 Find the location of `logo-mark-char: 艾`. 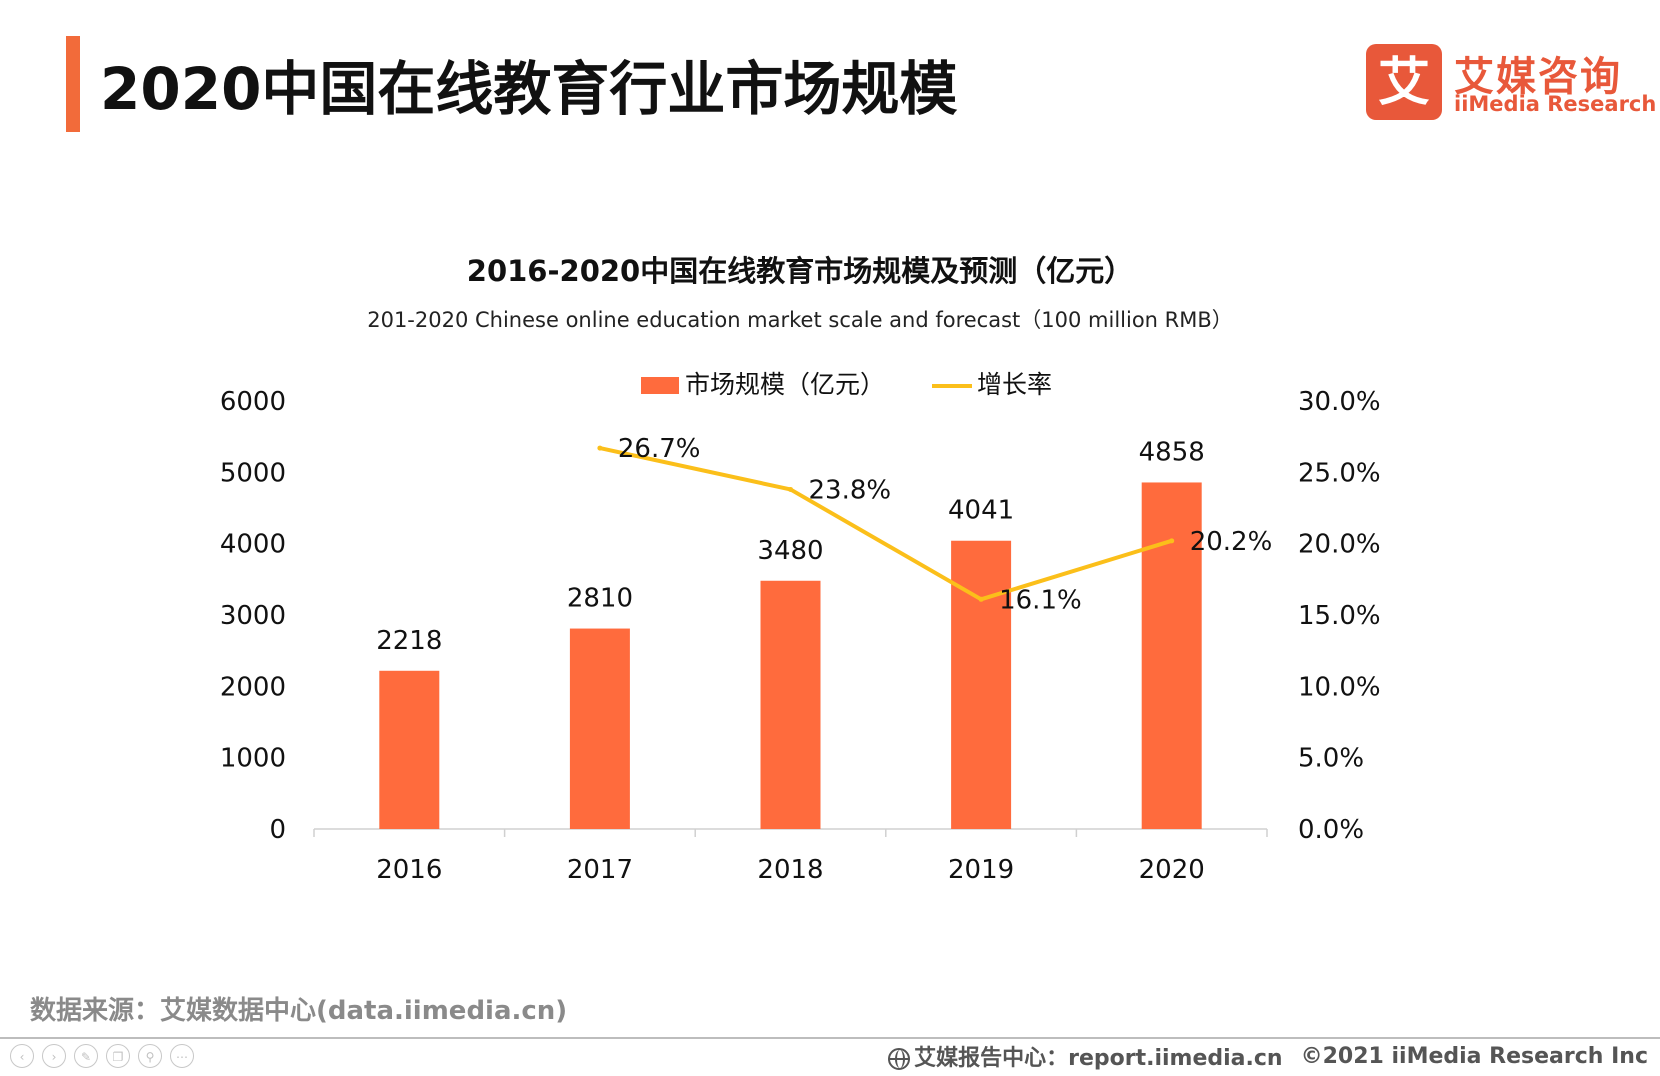

logo-mark-char: 艾 is located at coordinates (1404, 83).